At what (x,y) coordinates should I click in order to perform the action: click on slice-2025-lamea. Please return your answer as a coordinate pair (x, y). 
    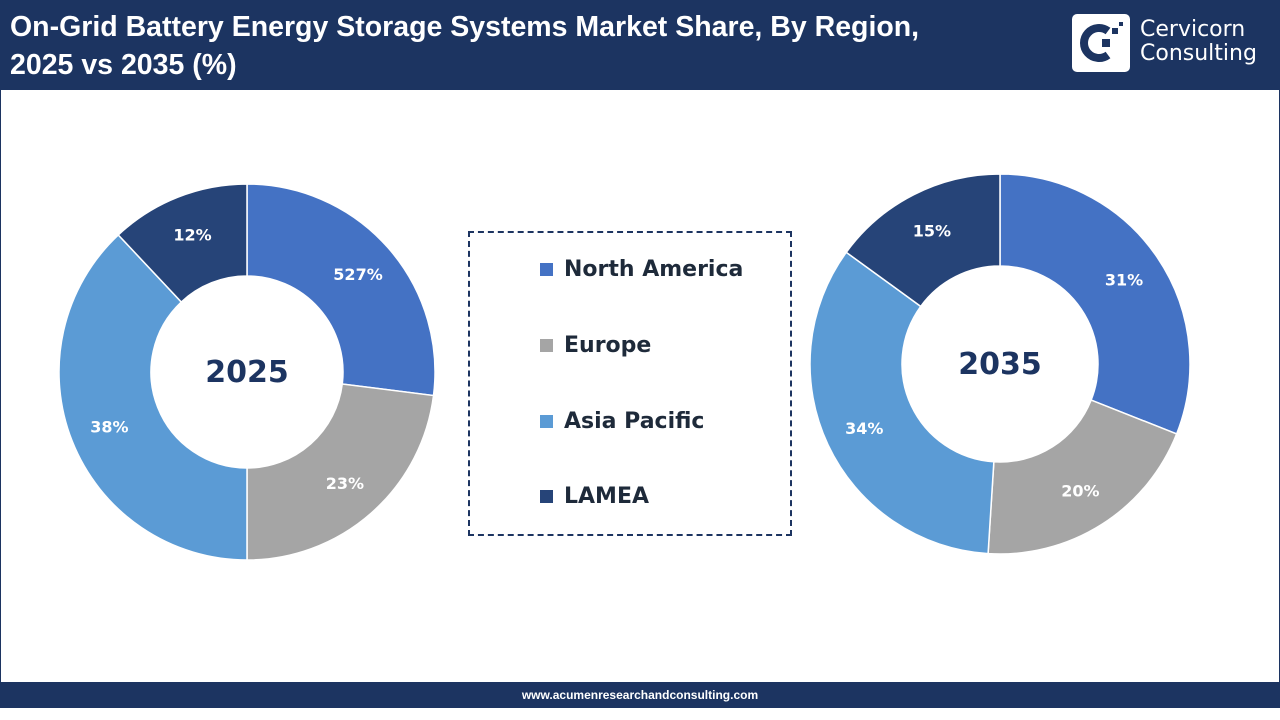
    Looking at the image, I should click on (182, 243).